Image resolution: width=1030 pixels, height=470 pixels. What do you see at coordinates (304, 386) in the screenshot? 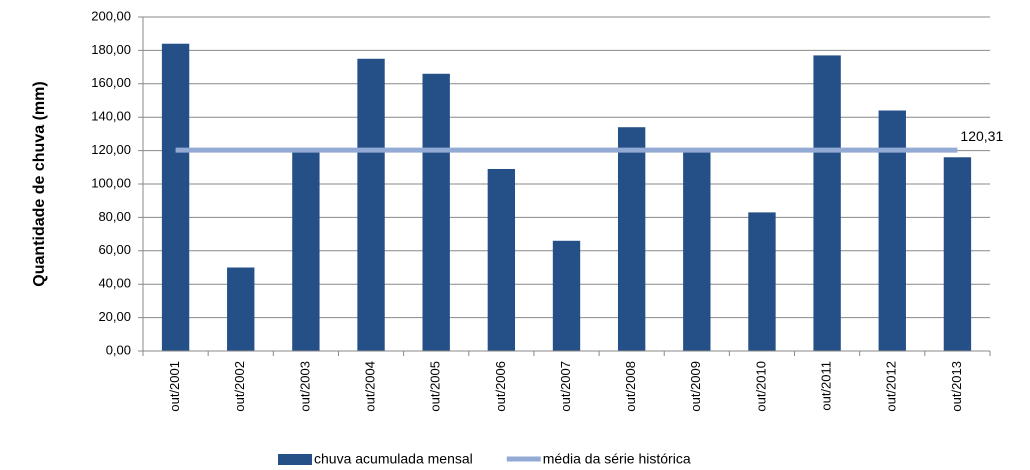
I see `x-tick-label: out/2003` at bounding box center [304, 386].